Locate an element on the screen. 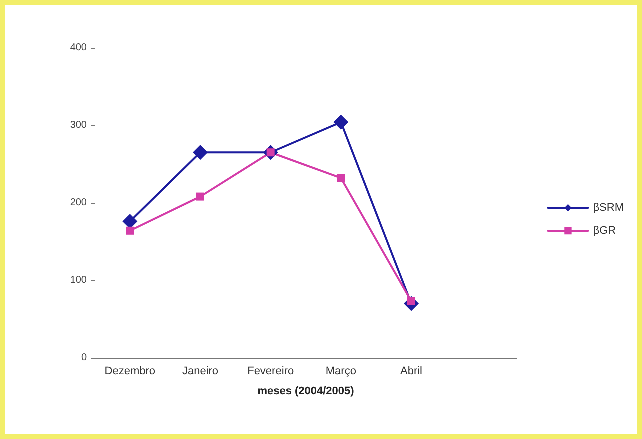  y-tick-label: 400 is located at coordinates (79, 48).